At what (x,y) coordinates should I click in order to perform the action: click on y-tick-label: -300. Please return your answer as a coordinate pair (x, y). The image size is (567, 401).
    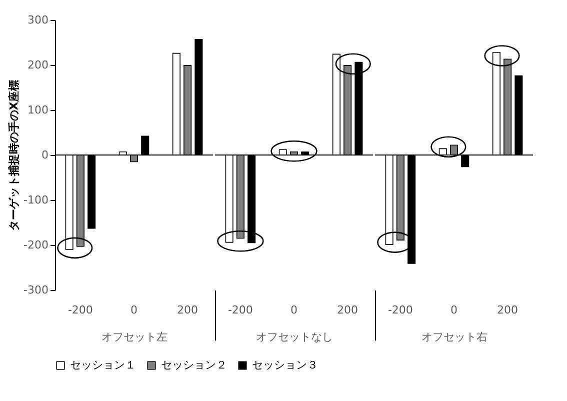
    Looking at the image, I should click on (36, 290).